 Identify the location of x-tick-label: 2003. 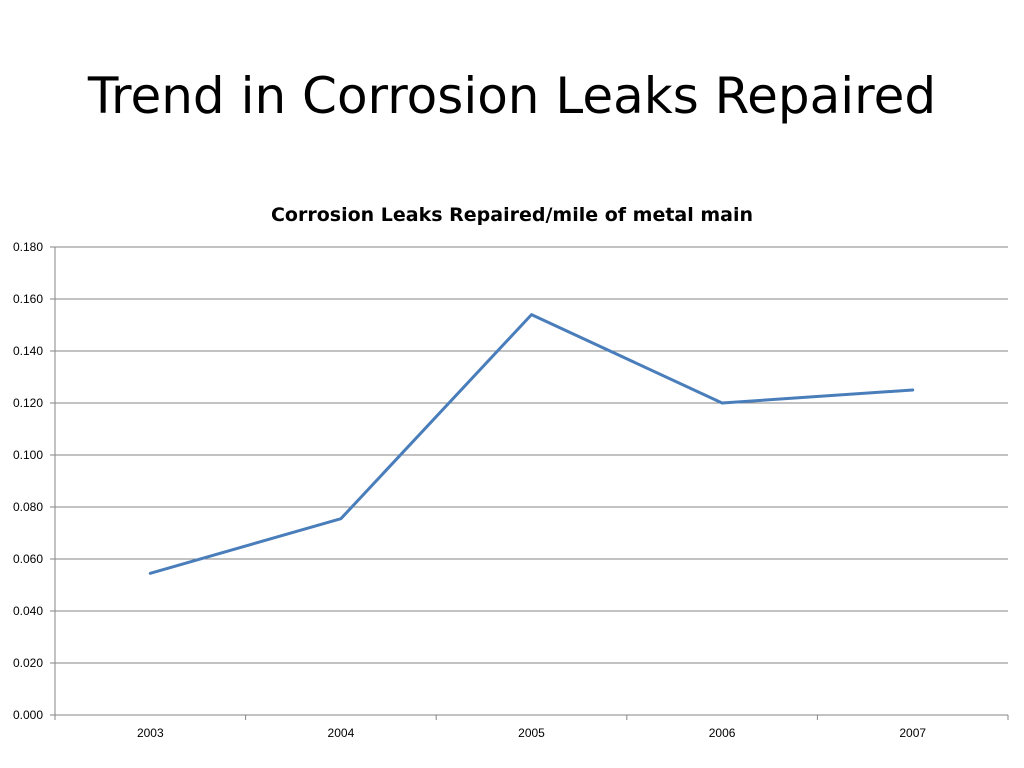
(150, 733).